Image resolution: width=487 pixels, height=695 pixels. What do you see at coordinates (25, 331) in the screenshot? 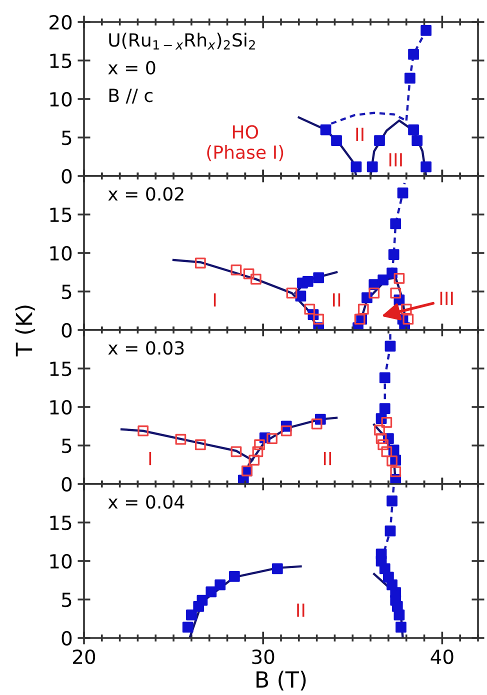
I see `y-axis-title: T (K)` at bounding box center [25, 331].